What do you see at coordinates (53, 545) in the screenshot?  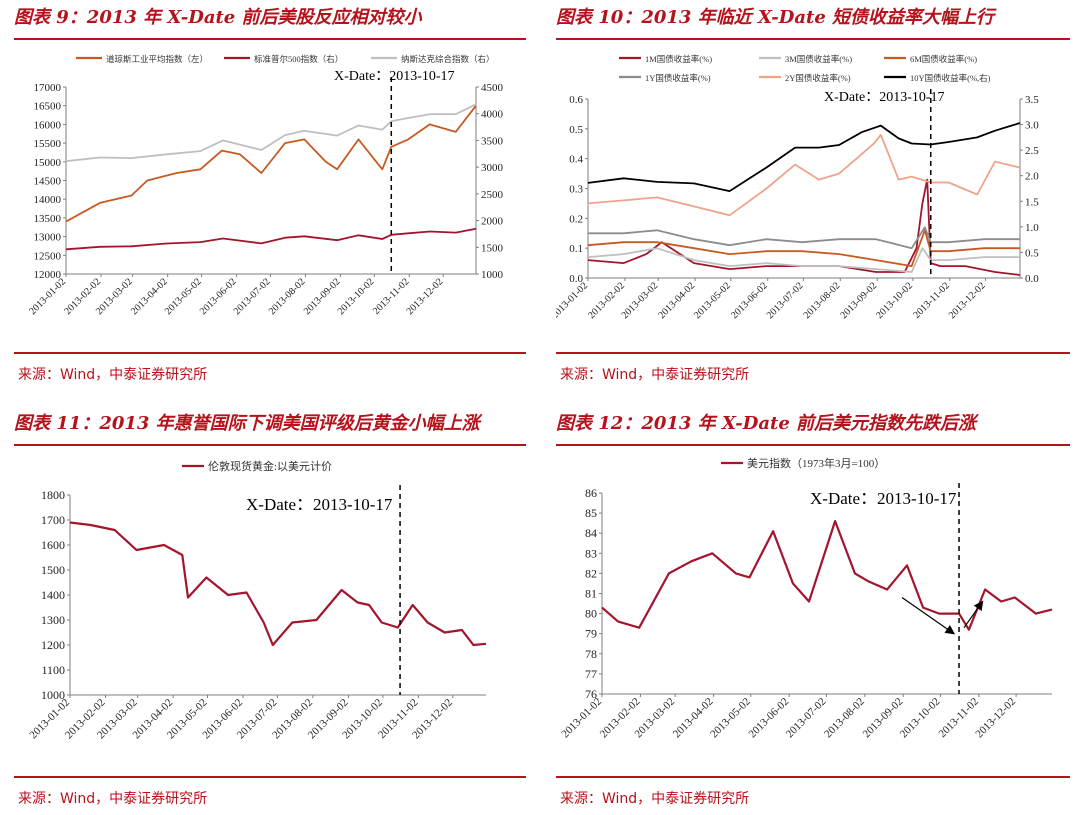 I see `y-tick-label: 1600` at bounding box center [53, 545].